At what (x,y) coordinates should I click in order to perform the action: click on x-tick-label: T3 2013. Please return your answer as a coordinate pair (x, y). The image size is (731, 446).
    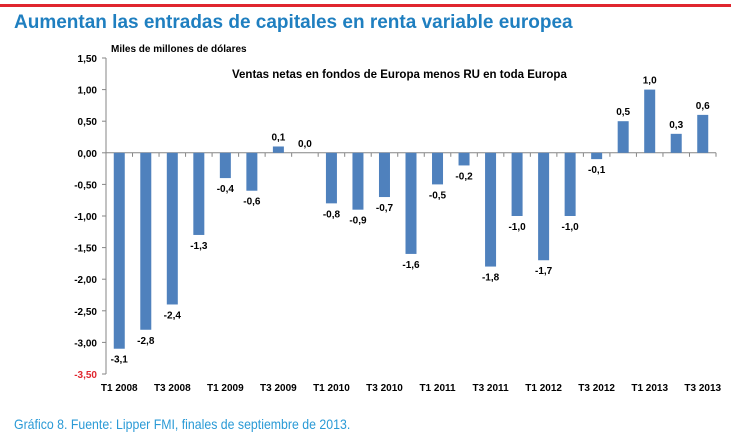
    Looking at the image, I should click on (702, 388).